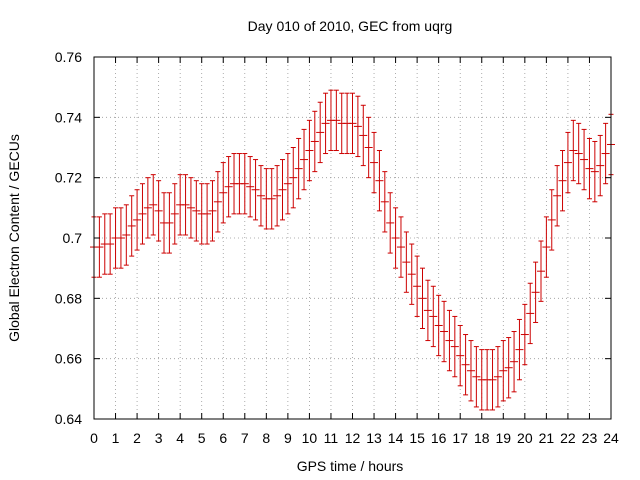  What do you see at coordinates (417, 438) in the screenshot?
I see `x-tick-label: 15` at bounding box center [417, 438].